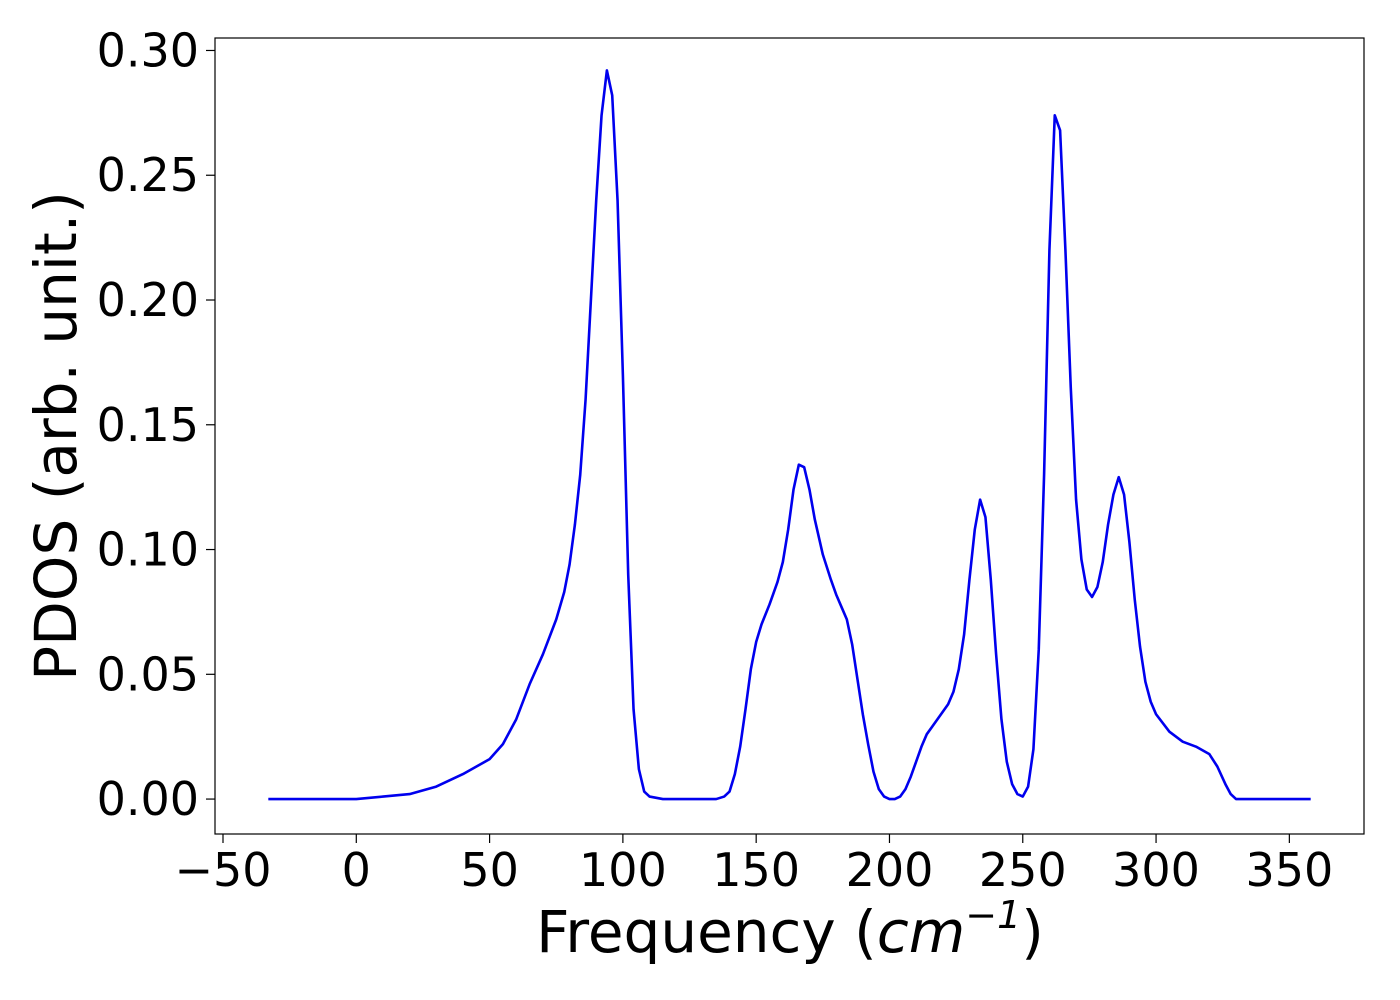 The height and width of the screenshot is (1000, 1400). What do you see at coordinates (1023, 870) in the screenshot?
I see `x-tick-label: 250` at bounding box center [1023, 870].